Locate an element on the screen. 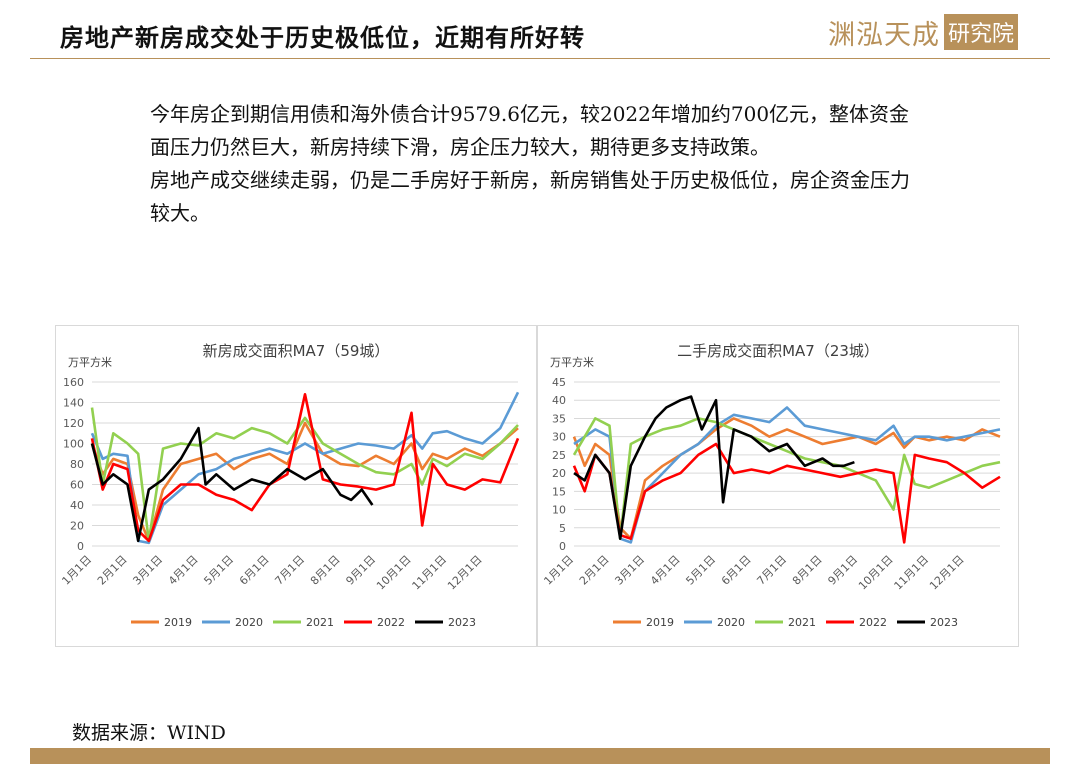 Image resolution: width=1080 pixels, height=764 pixels. y-tick-label: 140 is located at coordinates (73, 403).